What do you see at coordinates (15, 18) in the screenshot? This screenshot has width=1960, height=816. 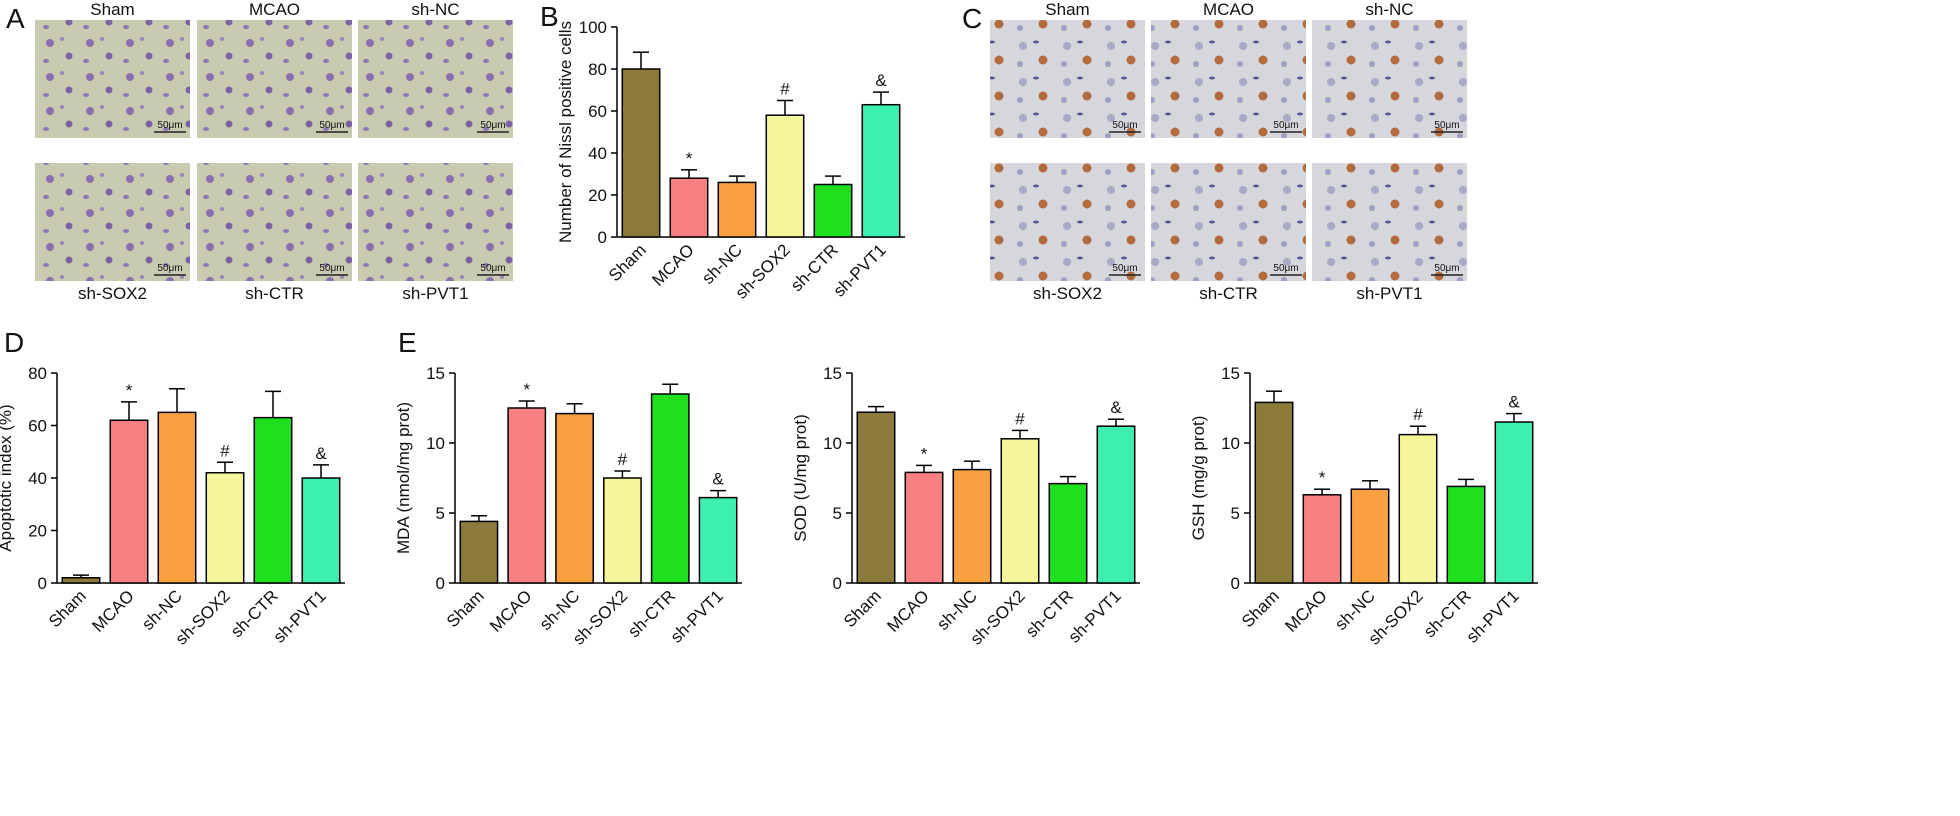 I see `panel-letter: A` at bounding box center [15, 18].